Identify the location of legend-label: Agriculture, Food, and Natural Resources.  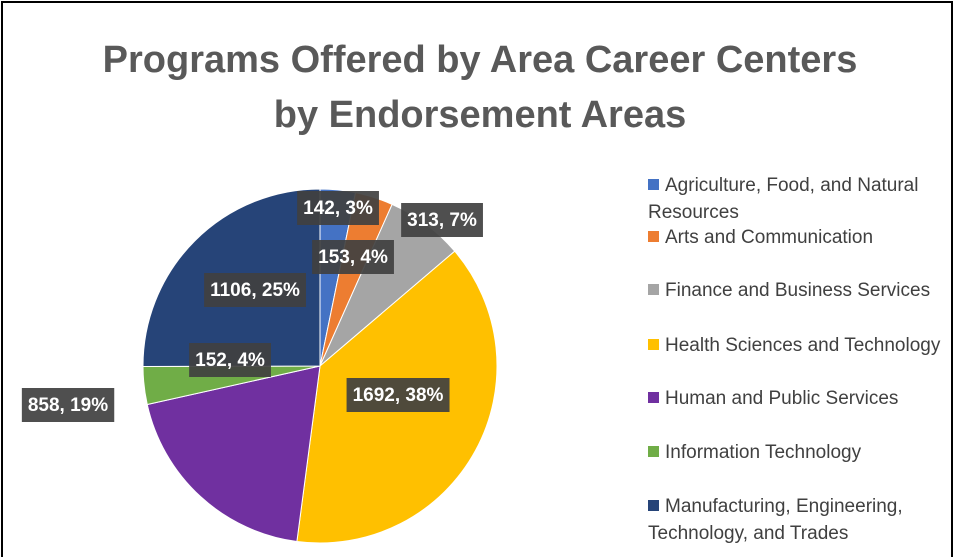
(783, 199).